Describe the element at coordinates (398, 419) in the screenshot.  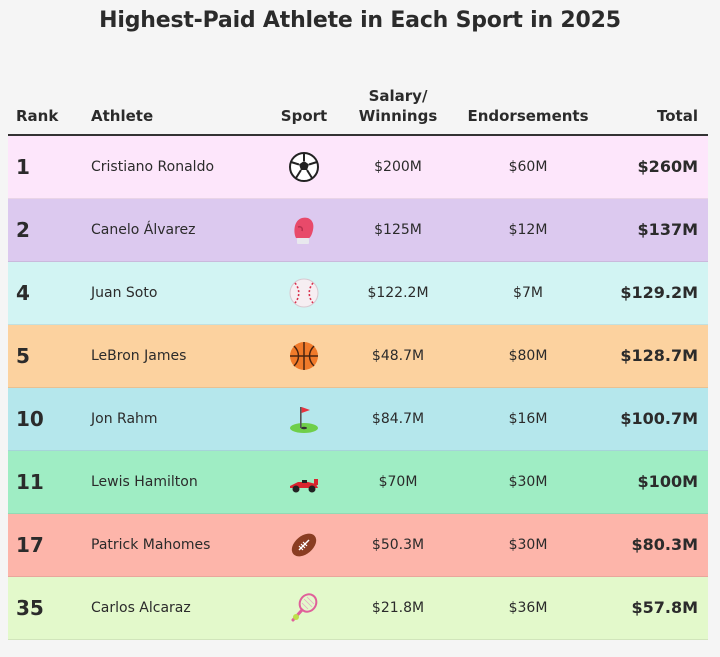
I see `salary-cell: $84.7M` at that location.